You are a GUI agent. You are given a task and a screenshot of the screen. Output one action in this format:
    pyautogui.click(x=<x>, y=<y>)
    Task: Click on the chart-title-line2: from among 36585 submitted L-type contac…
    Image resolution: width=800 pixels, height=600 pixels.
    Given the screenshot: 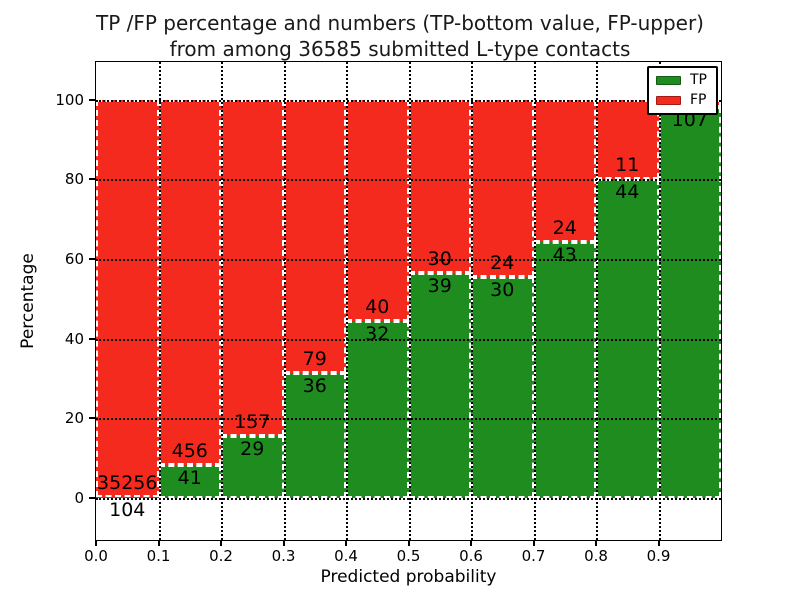 What is the action you would take?
    pyautogui.click(x=400, y=49)
    